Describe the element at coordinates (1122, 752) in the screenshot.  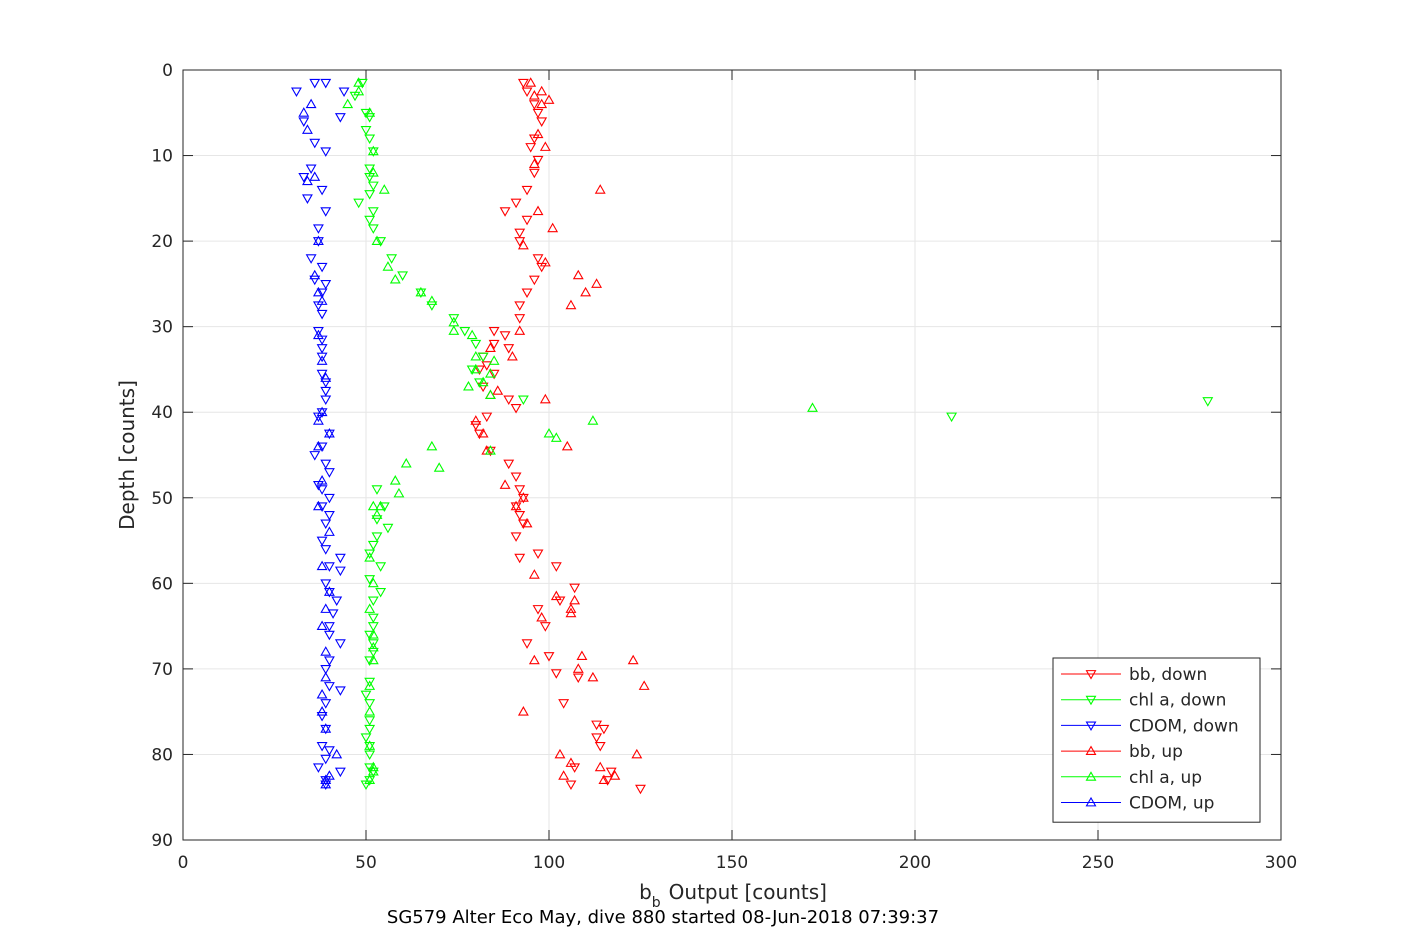
I see `legend-item: bb, up` at that location.